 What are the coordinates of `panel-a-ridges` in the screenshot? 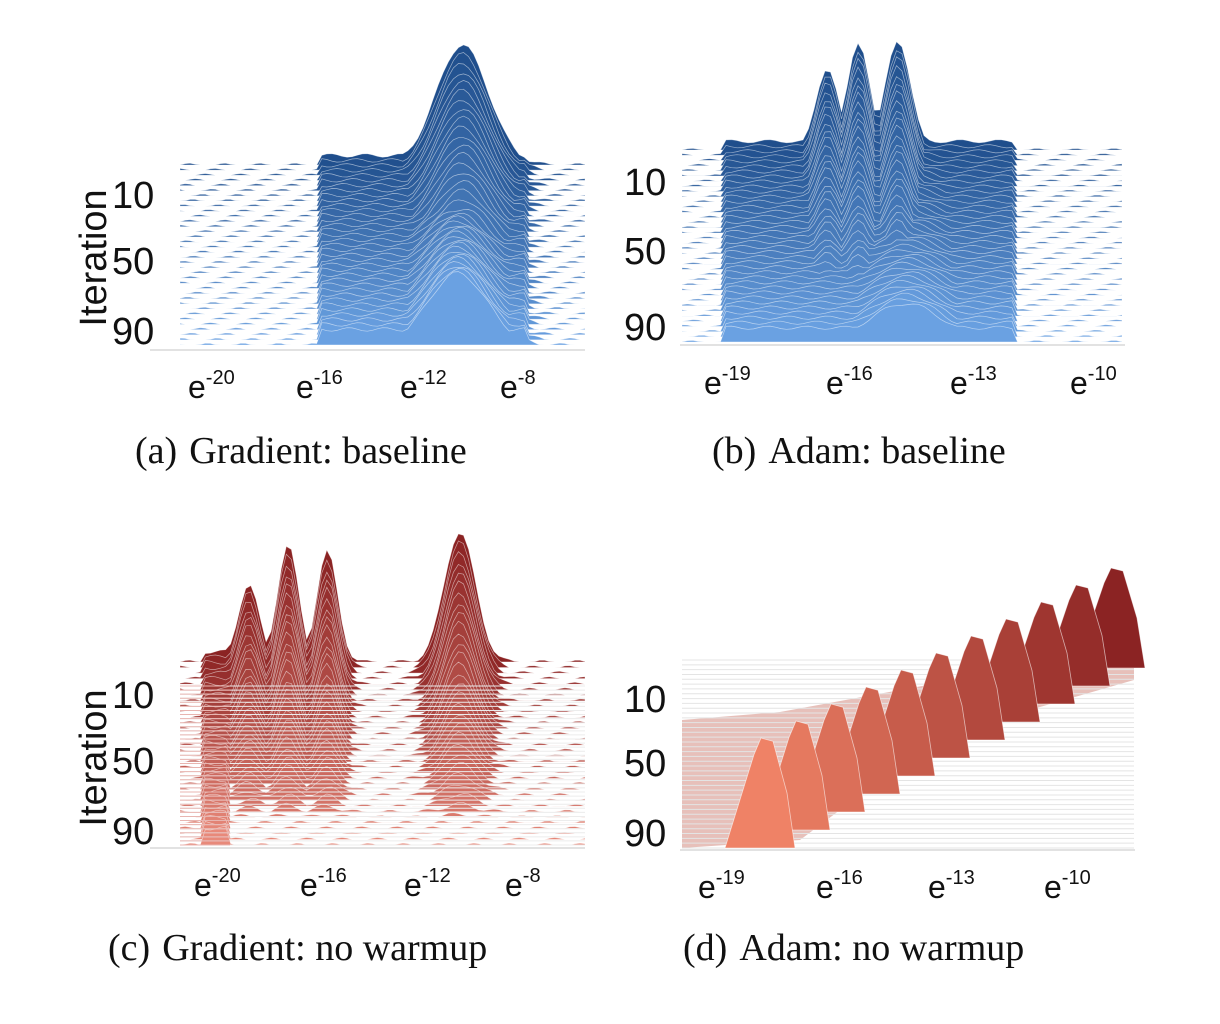 It's located at (382, 195).